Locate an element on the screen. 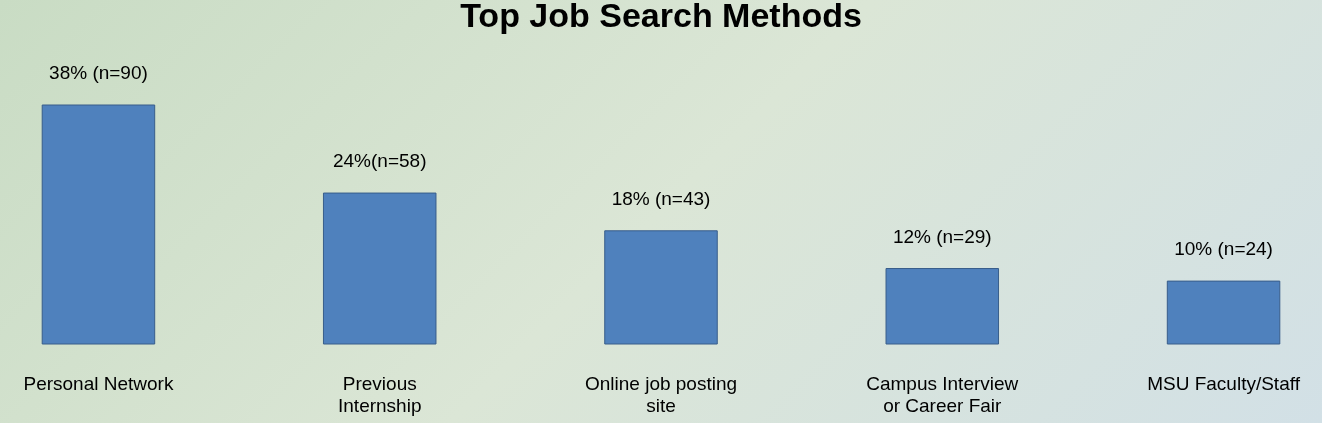 This screenshot has height=423, width=1322. x-tick-label: Previous Internship is located at coordinates (380, 394).